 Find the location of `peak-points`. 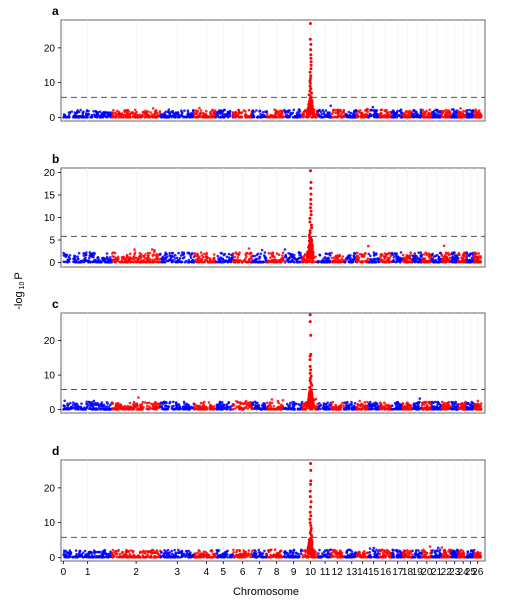

peak-points is located at coordinates (310, 69).